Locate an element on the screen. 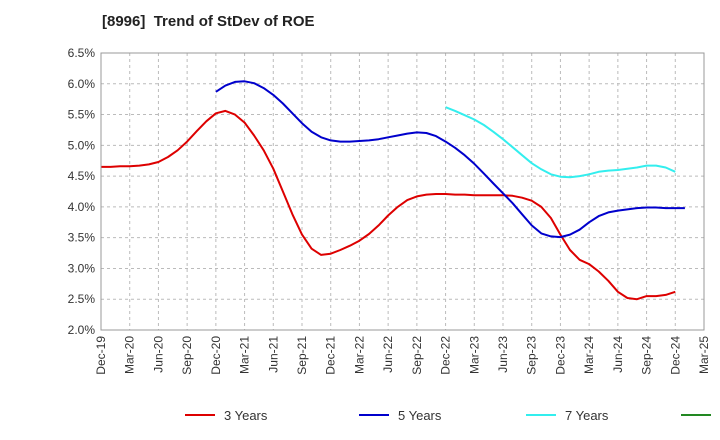  x-tick-label: Sep-23 is located at coordinates (532, 355).